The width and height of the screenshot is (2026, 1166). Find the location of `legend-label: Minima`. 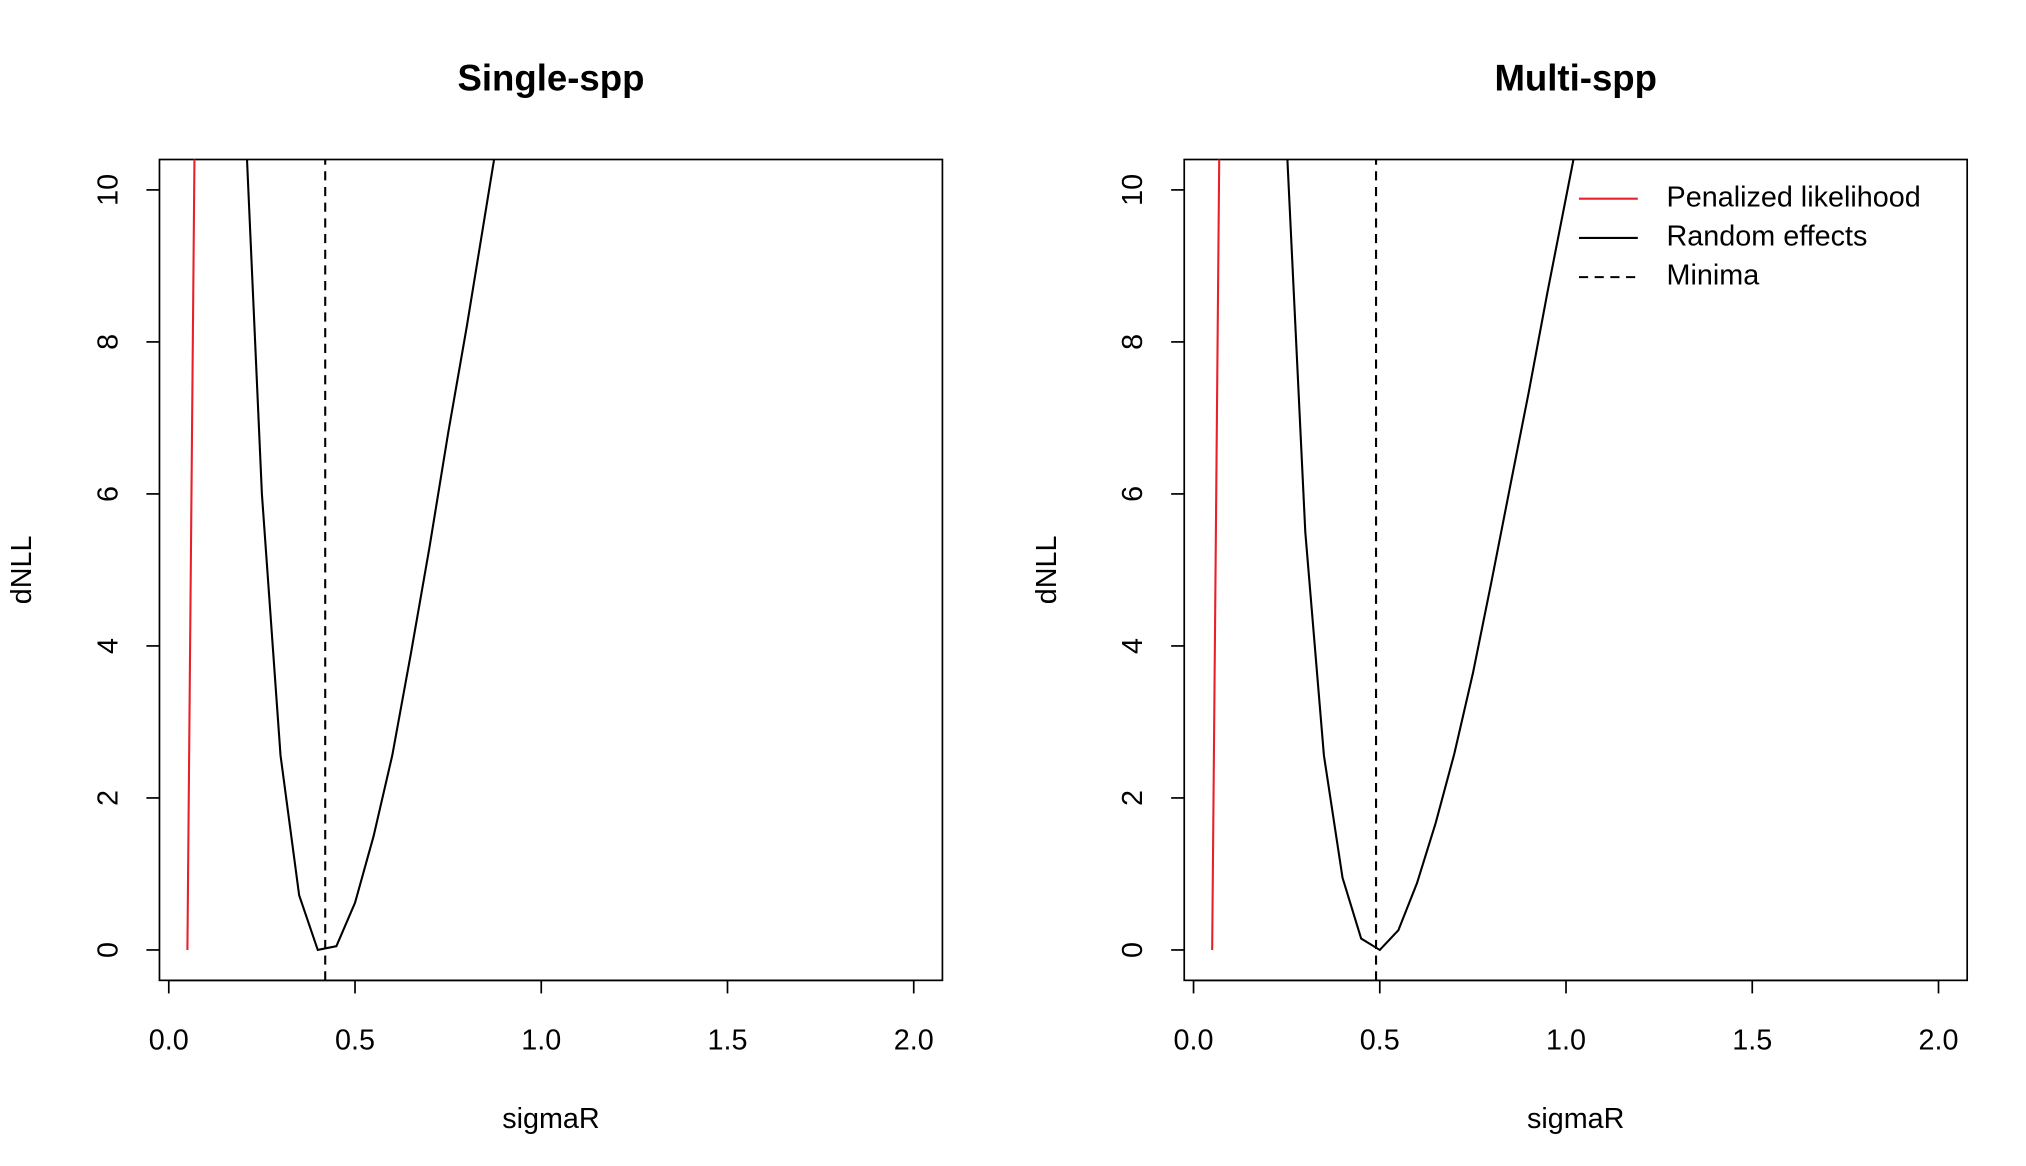

legend-label: Minima is located at coordinates (1713, 276).